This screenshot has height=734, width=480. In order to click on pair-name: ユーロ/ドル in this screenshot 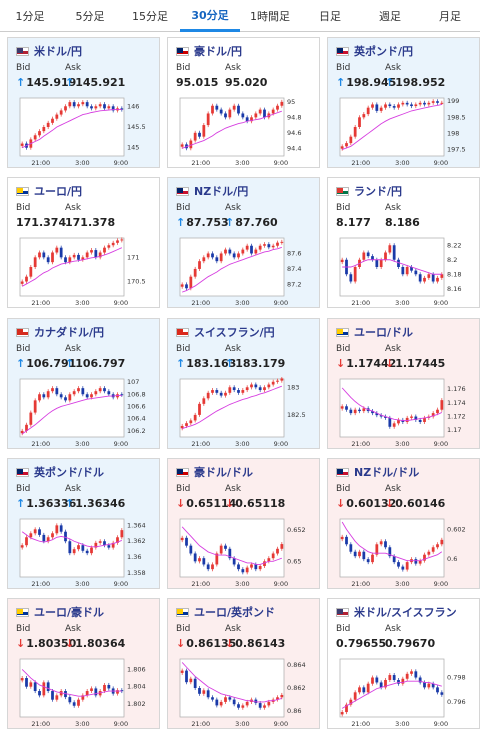, I will do `click(384, 332)`.